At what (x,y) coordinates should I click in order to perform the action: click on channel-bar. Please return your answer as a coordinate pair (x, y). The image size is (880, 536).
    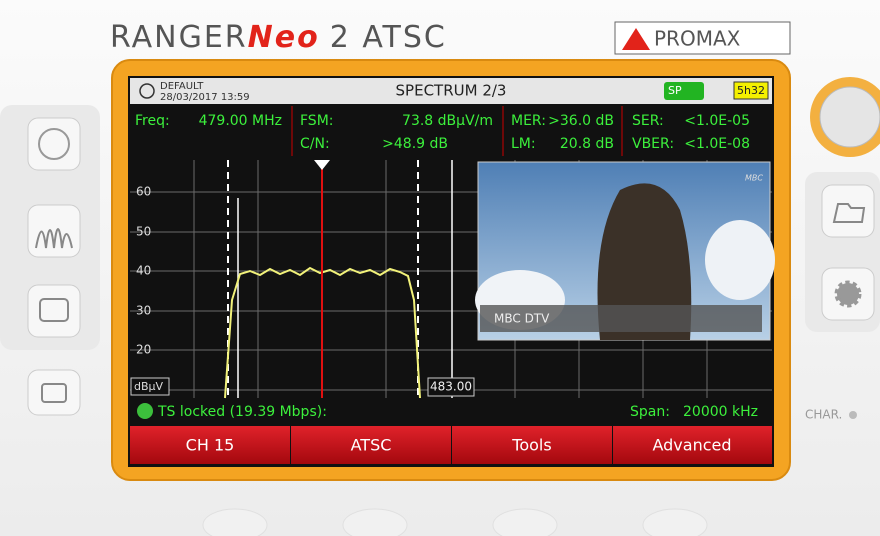
    Looking at the image, I should click on (621, 318).